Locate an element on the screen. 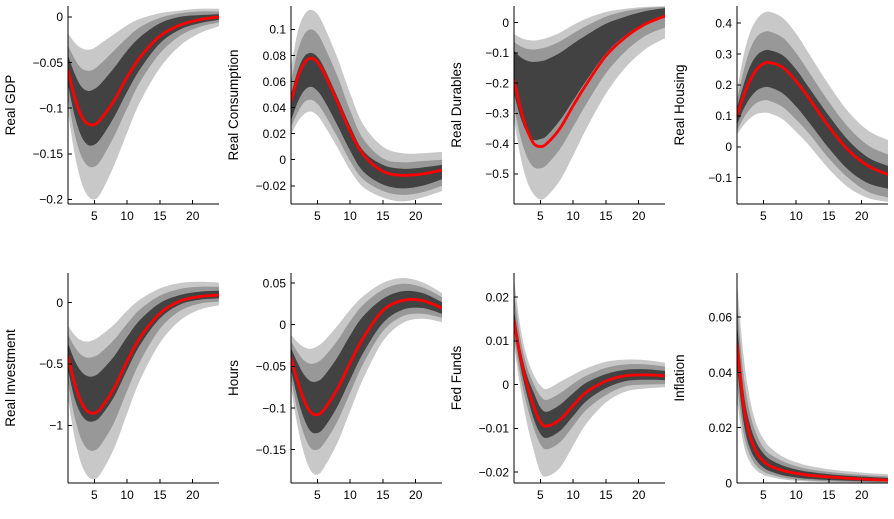 The height and width of the screenshot is (519, 894). real-housing-chart: 0.4 0.3 0.2 0.1 0 −0.1 5 10 15 20 Real Housing is located at coordinates (780, 114).